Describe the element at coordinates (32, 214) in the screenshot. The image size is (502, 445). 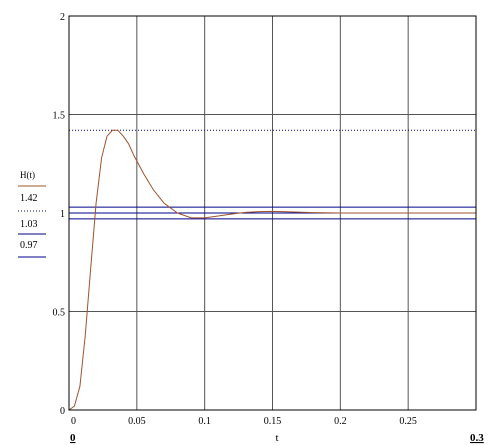
I see `legend: H(t) 1.42 1.03 0.97` at that location.